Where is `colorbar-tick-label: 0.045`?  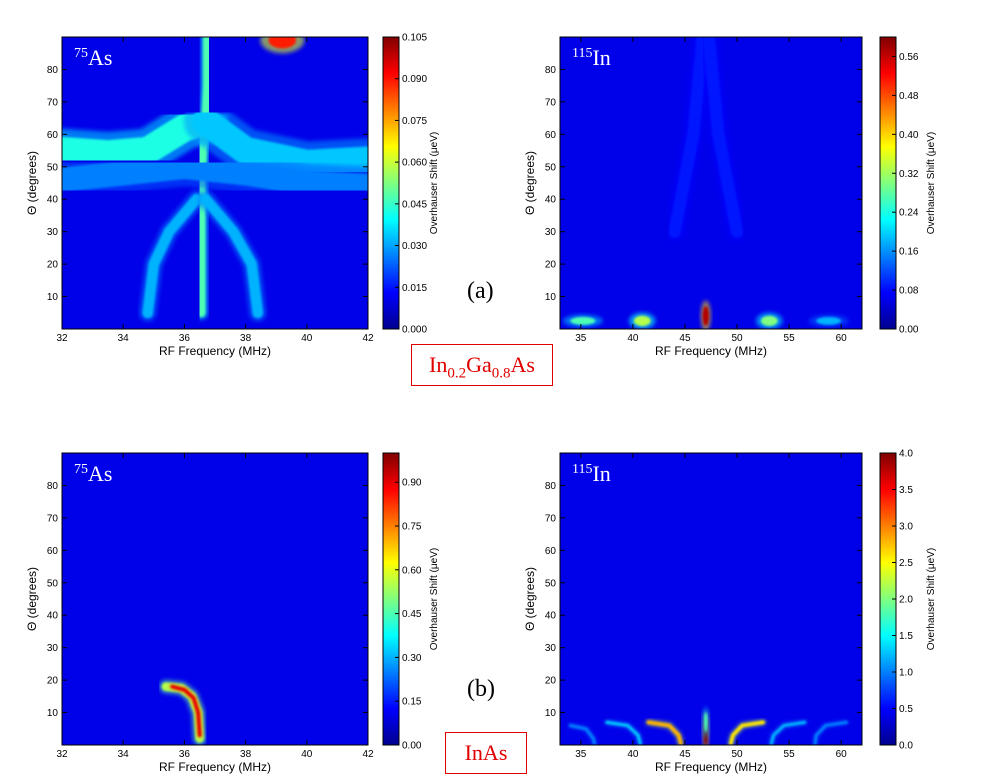 colorbar-tick-label: 0.045 is located at coordinates (414, 204).